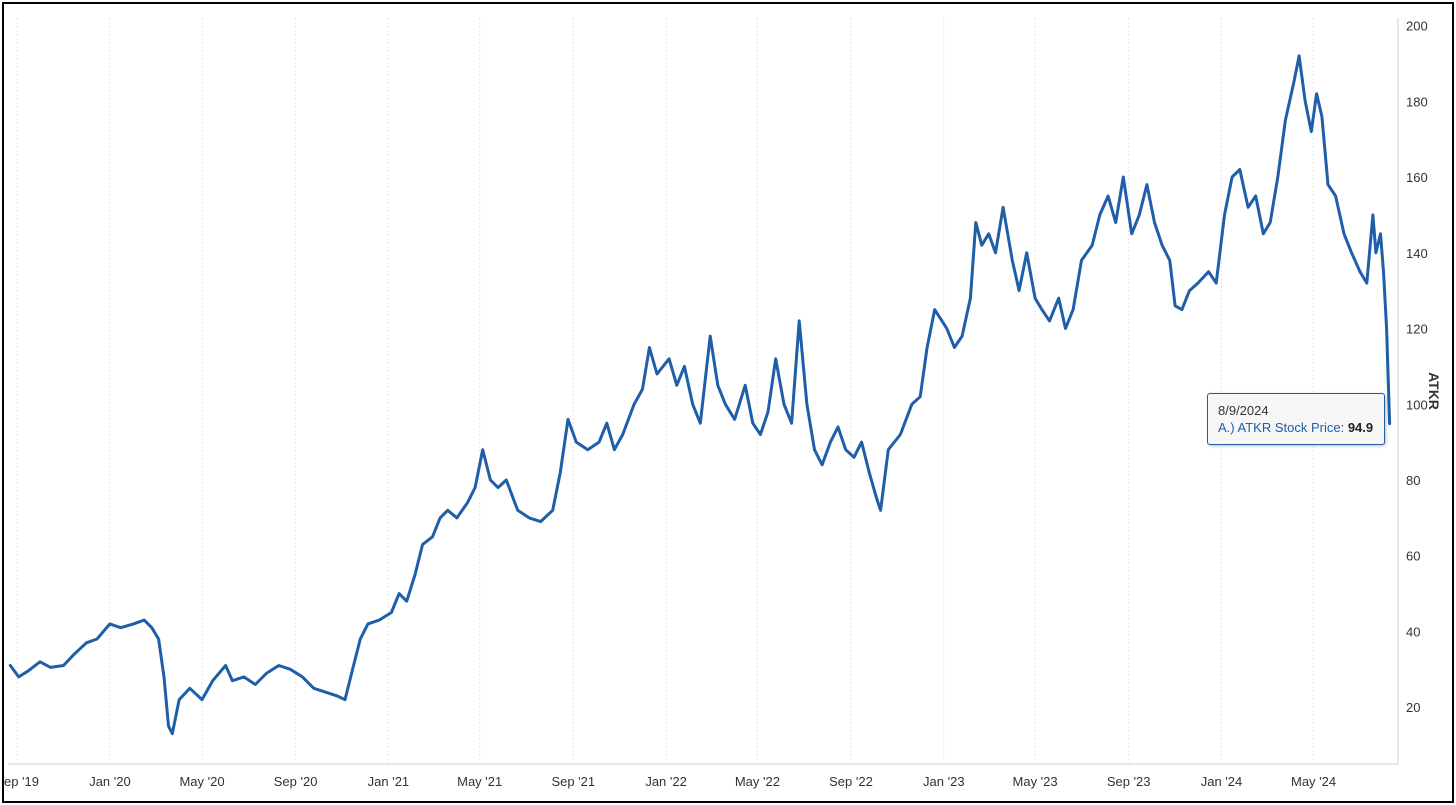 The image size is (1456, 805). What do you see at coordinates (1434, 391) in the screenshot?
I see `y-axis-title: ATKR` at bounding box center [1434, 391].